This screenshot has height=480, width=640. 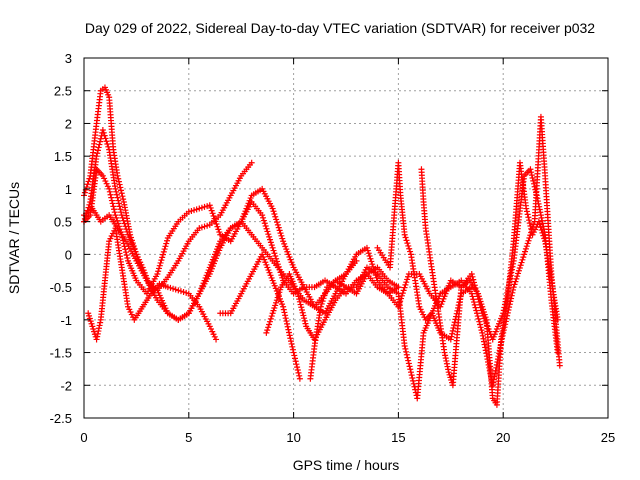 What do you see at coordinates (68, 58) in the screenshot?
I see `y-tick-label: 3` at bounding box center [68, 58].